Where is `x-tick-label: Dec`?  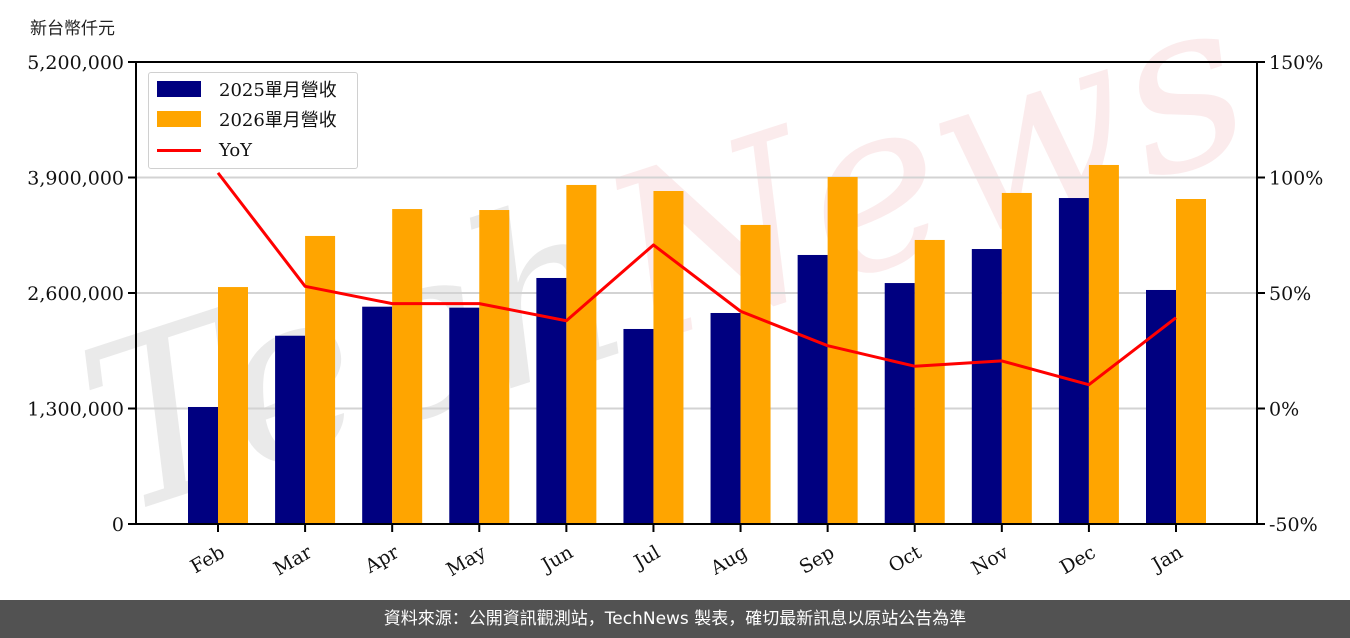 x-tick-label: Dec is located at coordinates (1077, 560).